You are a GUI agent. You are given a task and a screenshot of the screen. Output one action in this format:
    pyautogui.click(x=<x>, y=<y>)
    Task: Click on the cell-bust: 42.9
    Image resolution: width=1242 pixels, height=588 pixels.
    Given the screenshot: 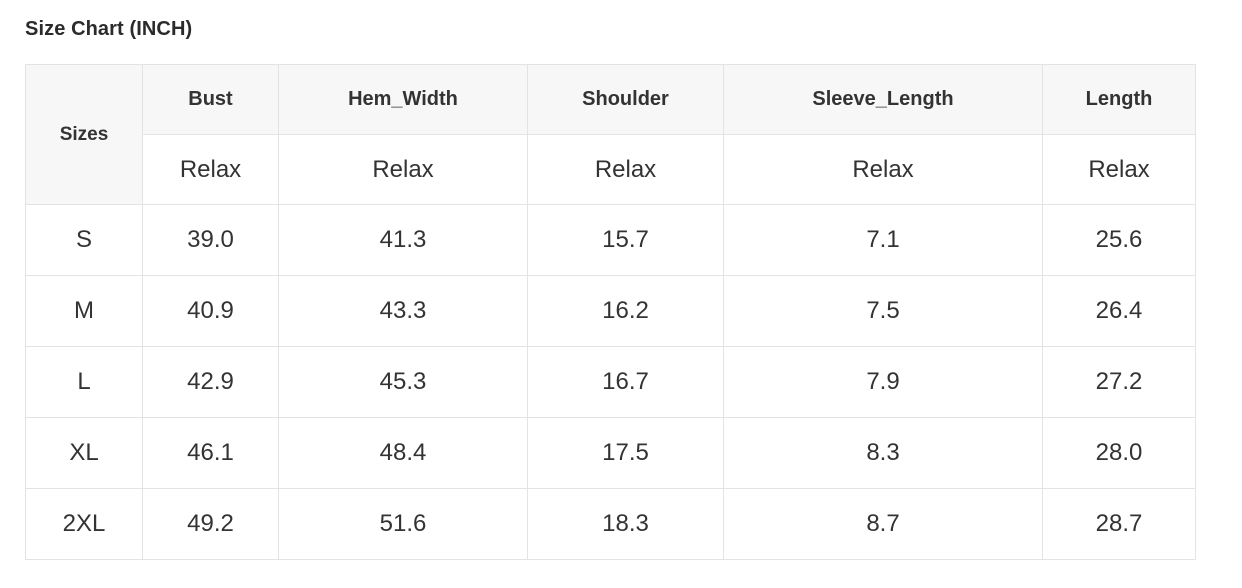 What is the action you would take?
    pyautogui.click(x=210, y=382)
    